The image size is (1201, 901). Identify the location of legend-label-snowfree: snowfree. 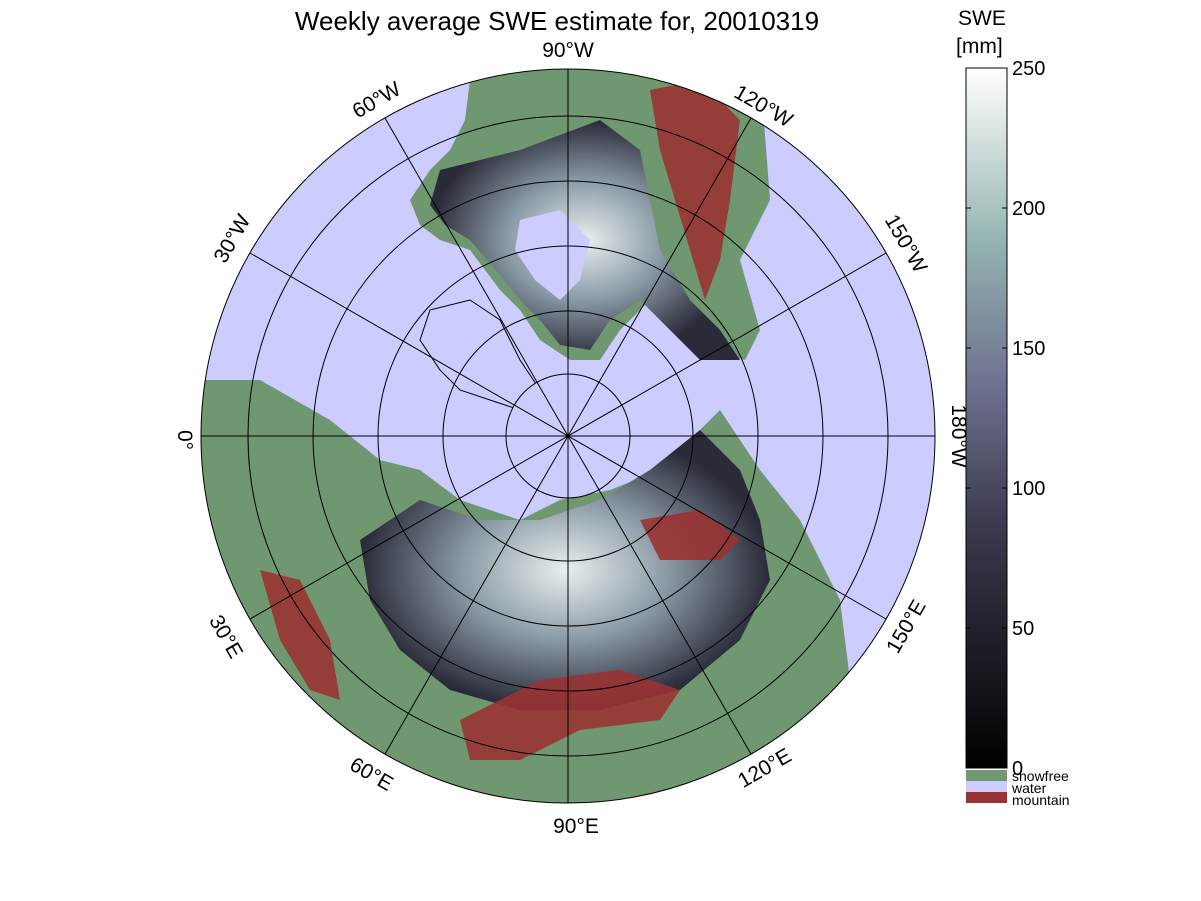
(1040, 776).